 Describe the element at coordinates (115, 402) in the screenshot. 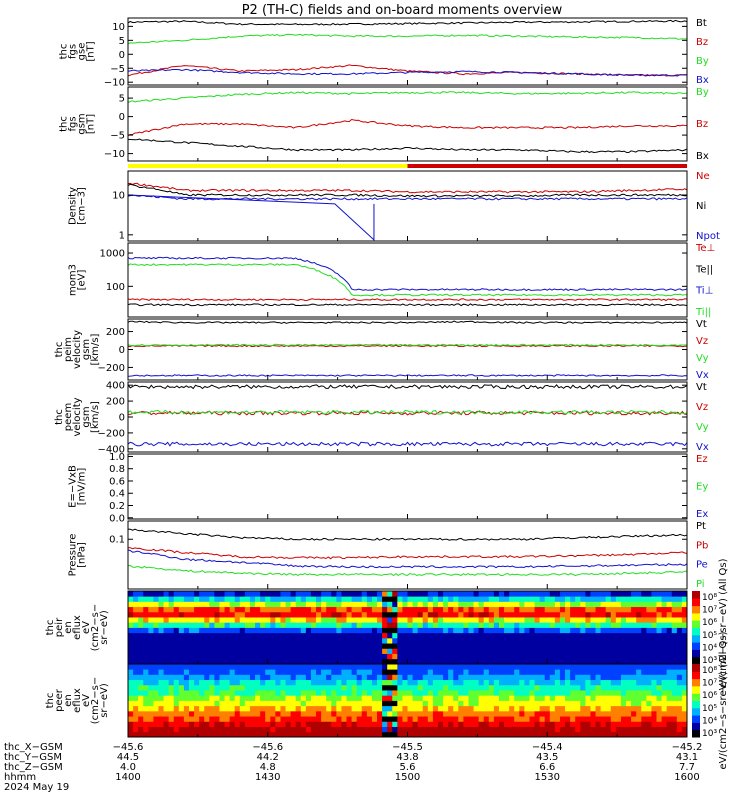

I see `y-tick-label: 200` at that location.